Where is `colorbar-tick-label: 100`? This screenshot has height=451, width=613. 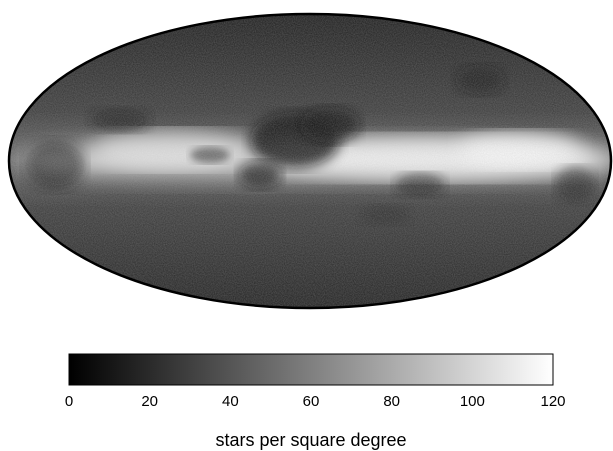 colorbar-tick-label: 100 is located at coordinates (472, 401).